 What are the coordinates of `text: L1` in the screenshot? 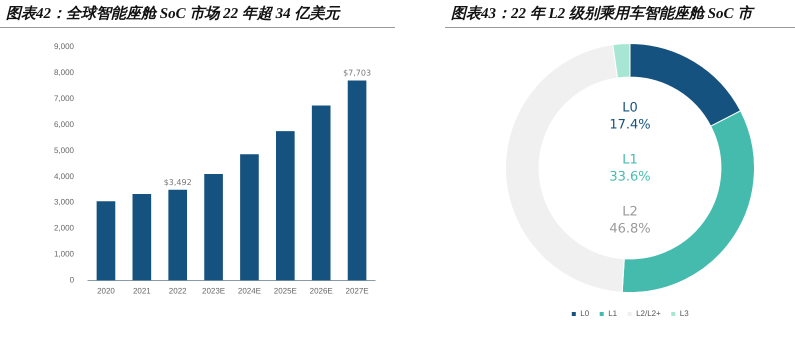 It's located at (630, 160).